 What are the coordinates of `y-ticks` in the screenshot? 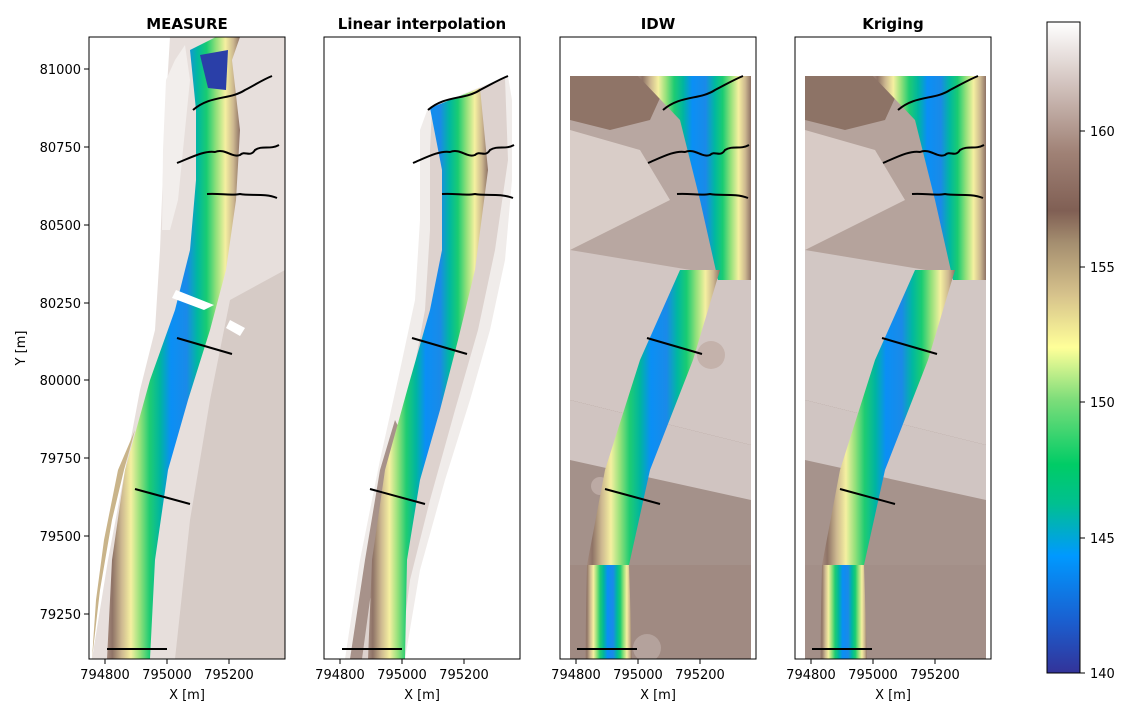 It's located at (86, 341).